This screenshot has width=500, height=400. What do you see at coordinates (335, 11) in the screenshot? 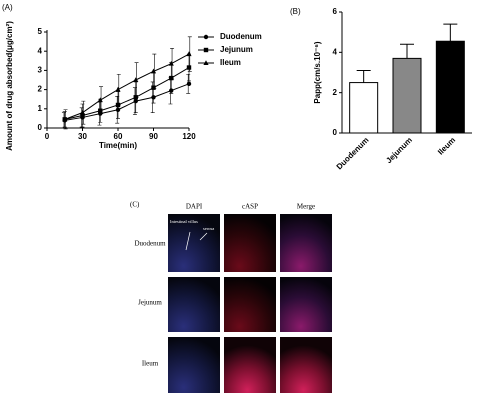
I see `y-tick-label: 6` at bounding box center [335, 11].